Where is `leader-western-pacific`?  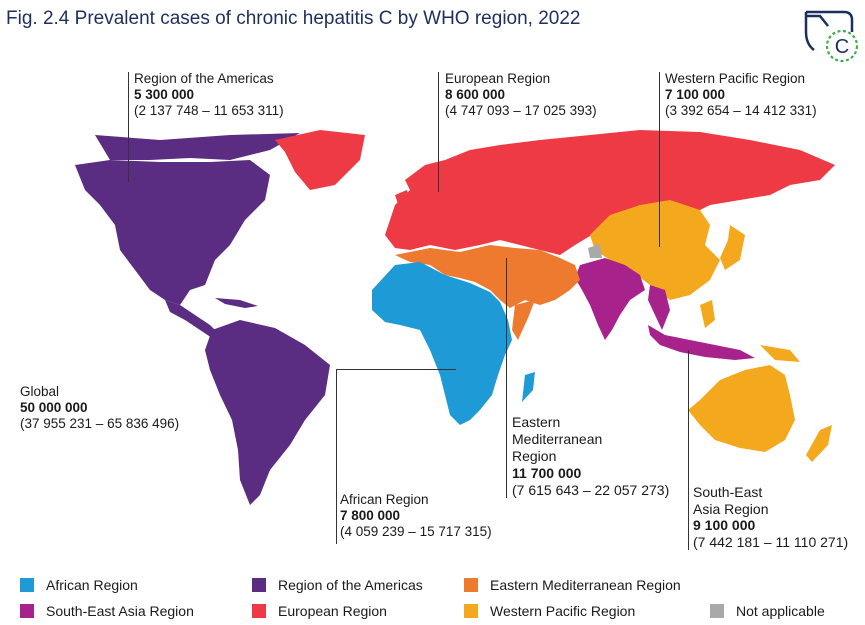
leader-western-pacific is located at coordinates (659, 159).